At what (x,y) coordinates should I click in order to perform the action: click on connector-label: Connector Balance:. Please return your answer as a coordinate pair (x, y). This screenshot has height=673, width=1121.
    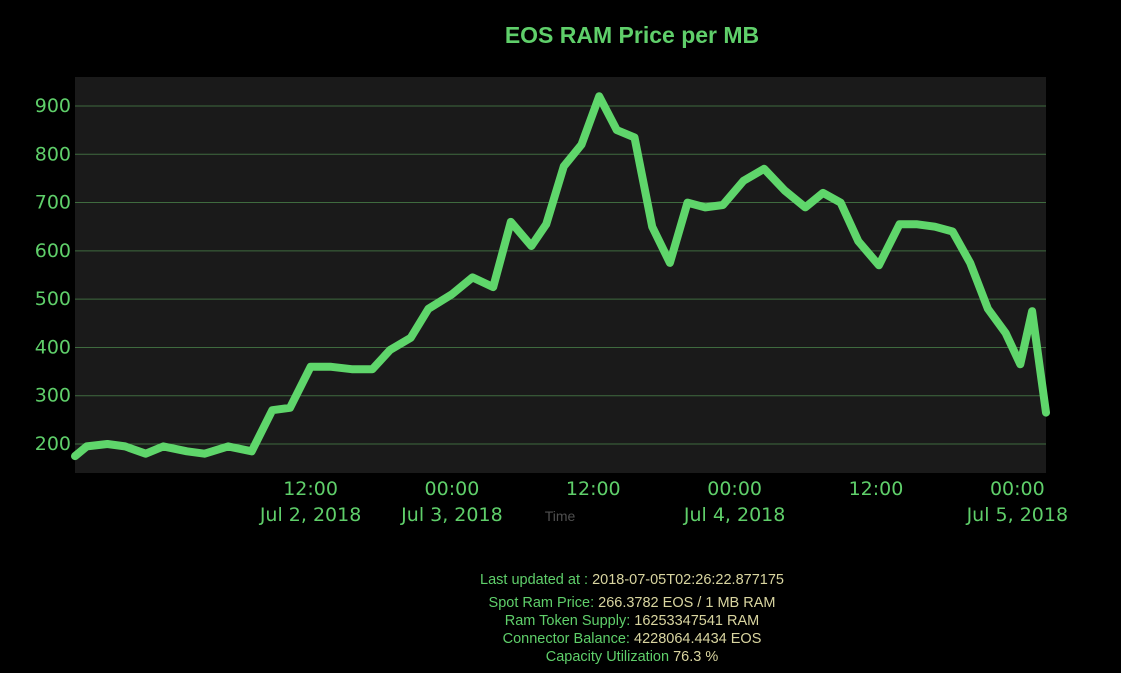
    Looking at the image, I should click on (566, 639).